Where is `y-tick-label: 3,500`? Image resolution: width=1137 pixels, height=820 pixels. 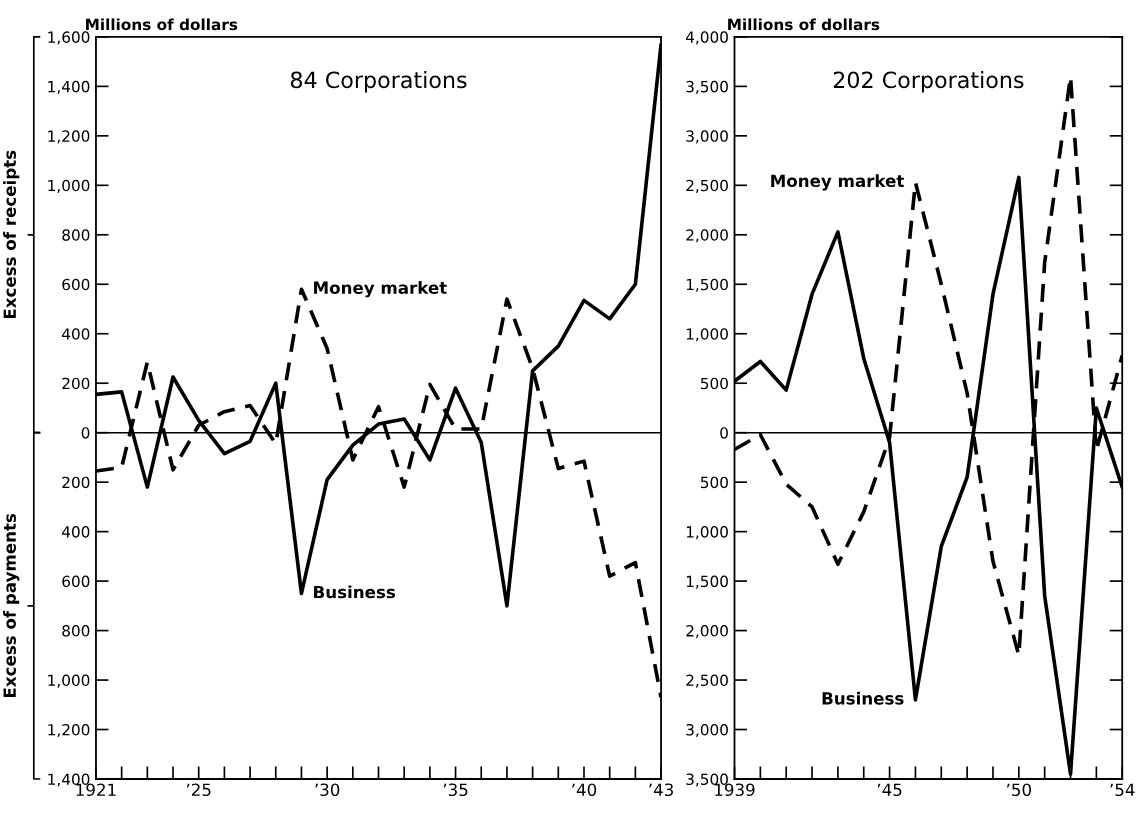 y-tick-label: 3,500 is located at coordinates (707, 87).